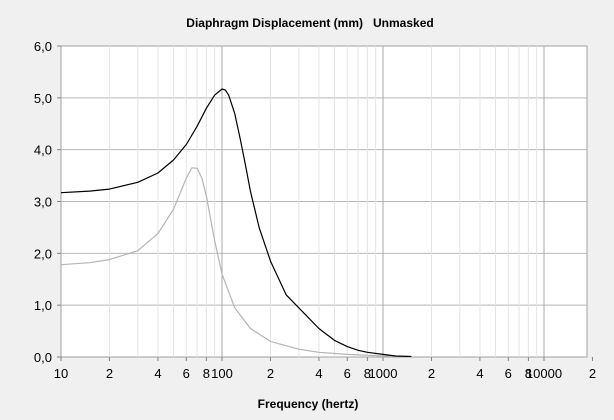  I want to click on x-tick-label: 100, so click(222, 373).